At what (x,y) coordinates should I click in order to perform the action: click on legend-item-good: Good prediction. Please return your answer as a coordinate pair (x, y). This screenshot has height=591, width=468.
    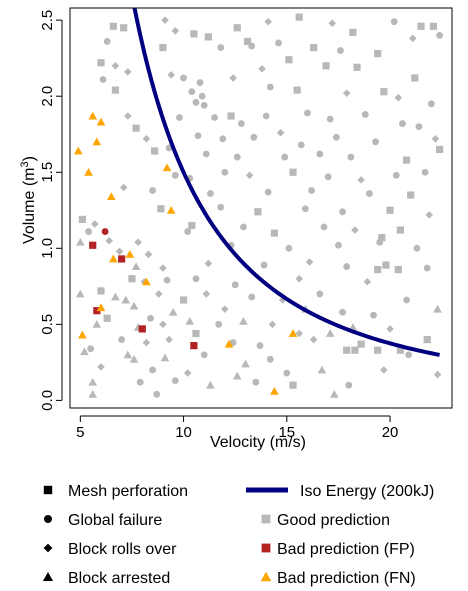
    Looking at the image, I should click on (325, 520).